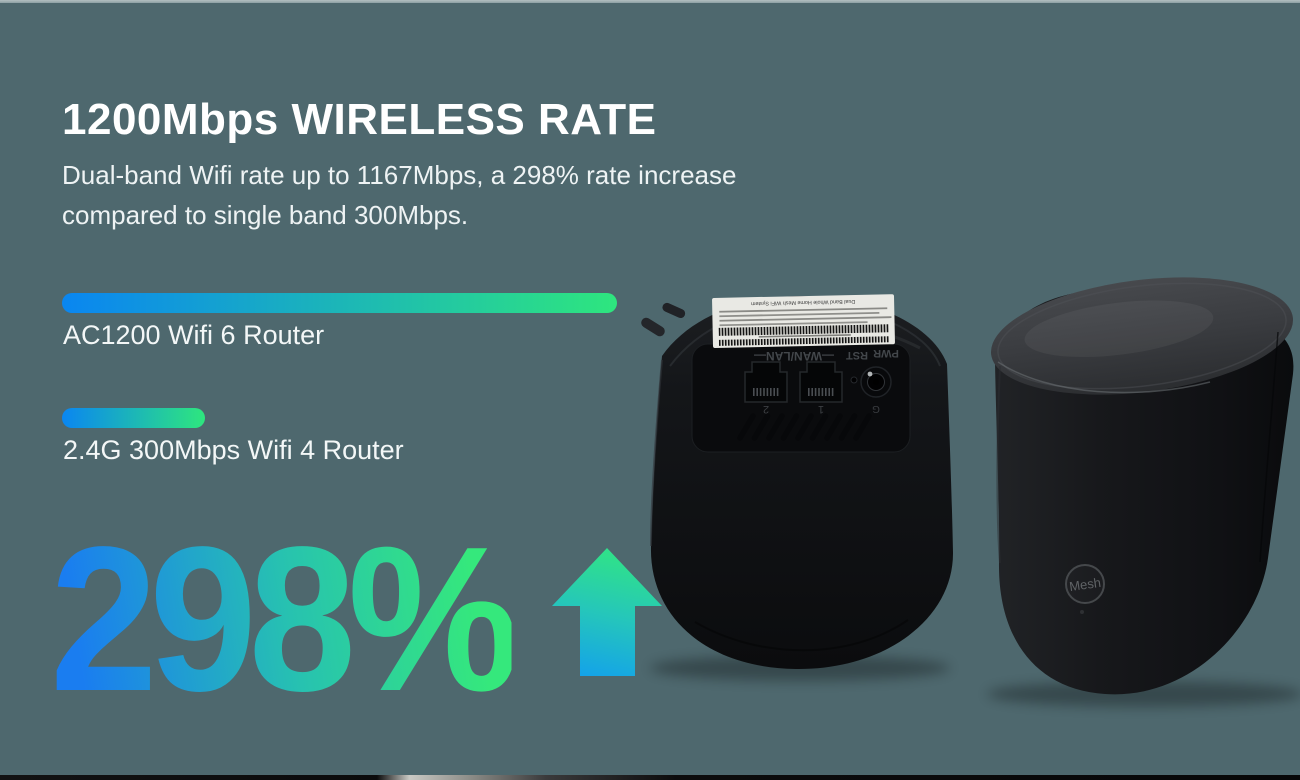  I want to click on info-sticker: Dual Band Whole Home Mesh WiFi System, so click(803, 321).